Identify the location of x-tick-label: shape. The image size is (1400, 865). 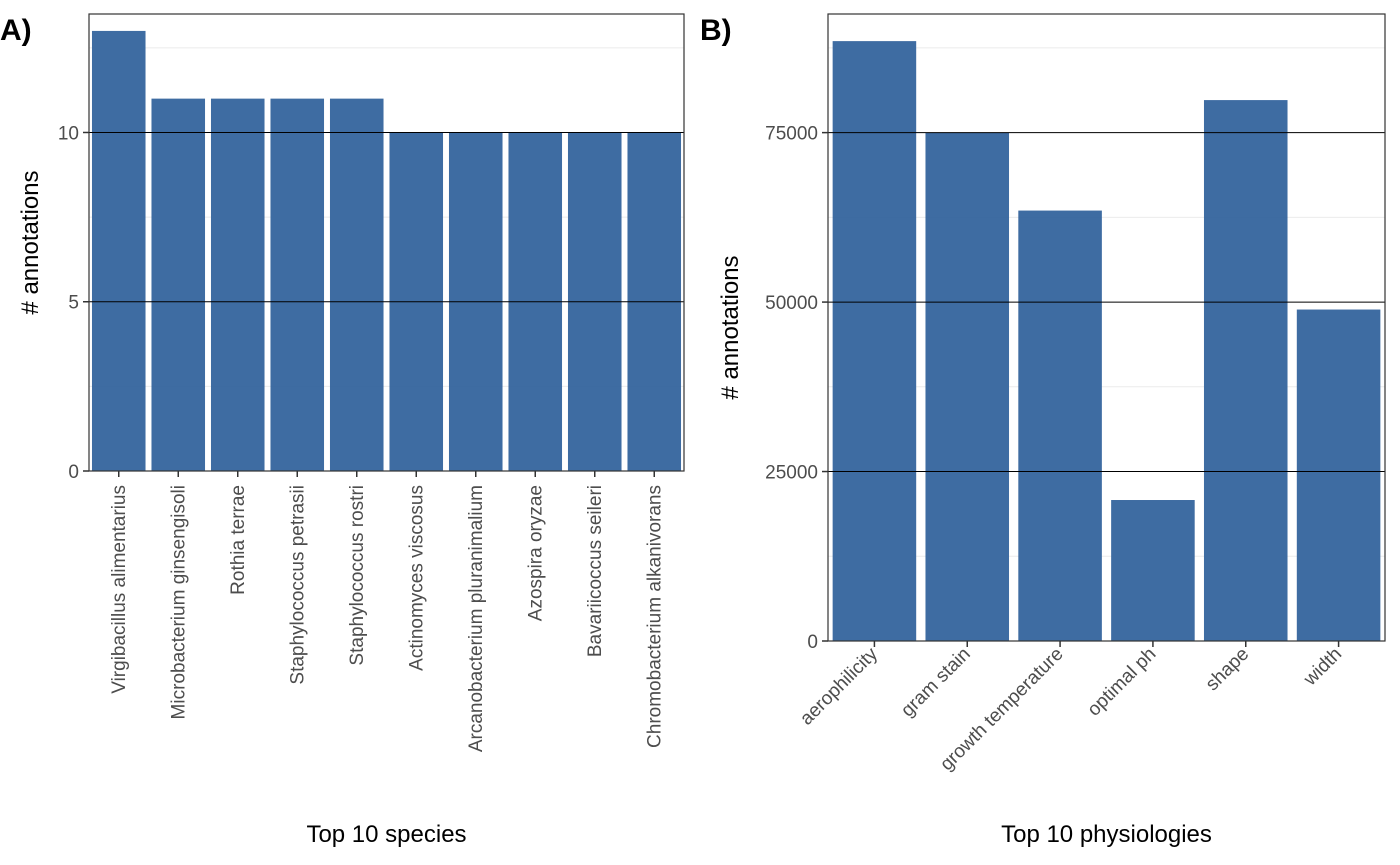
(1227, 669).